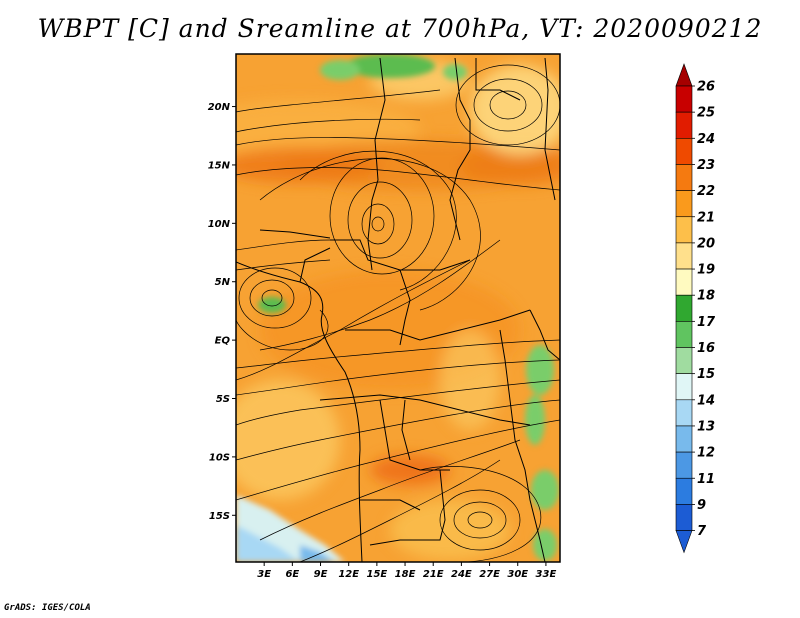  I want to click on lon-tick-label: 9E, so click(321, 574).